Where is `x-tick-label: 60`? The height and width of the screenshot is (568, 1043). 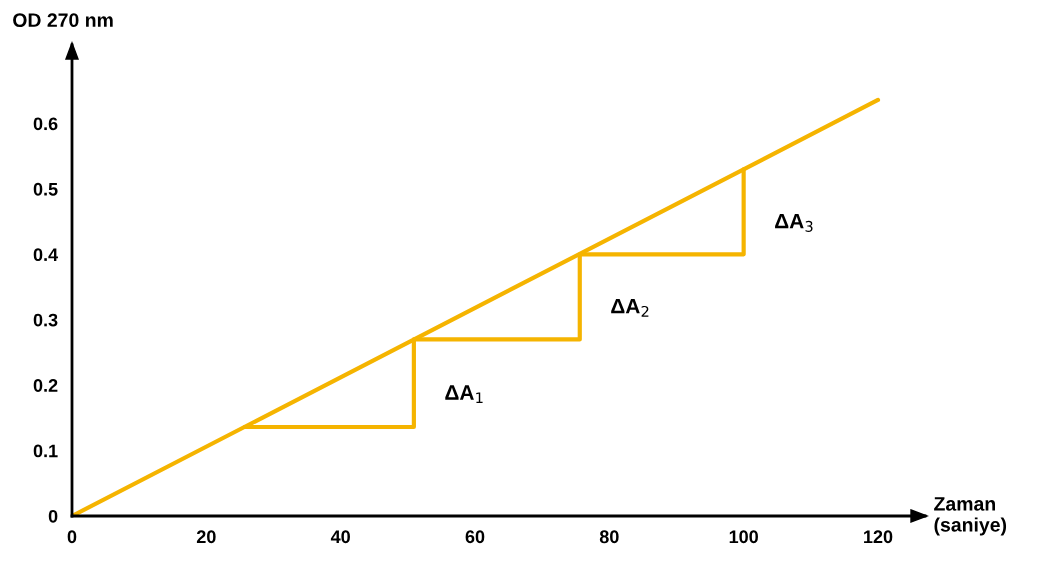 x-tick-label: 60 is located at coordinates (475, 537).